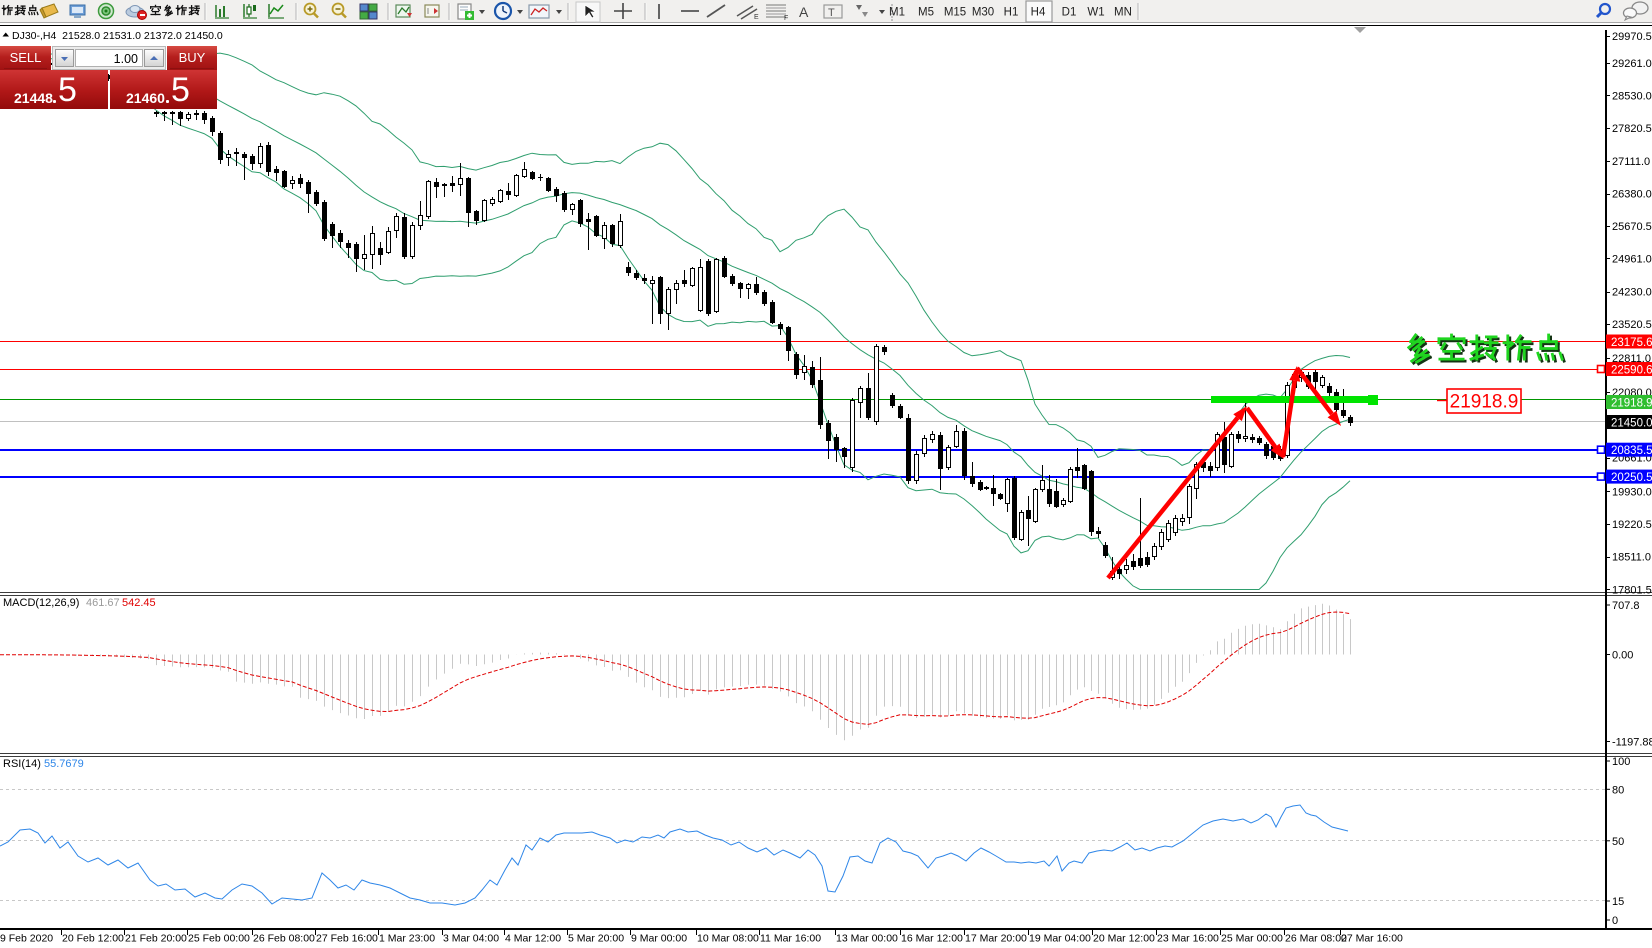  I want to click on svg-text: 29970.5, so click(1632, 37).